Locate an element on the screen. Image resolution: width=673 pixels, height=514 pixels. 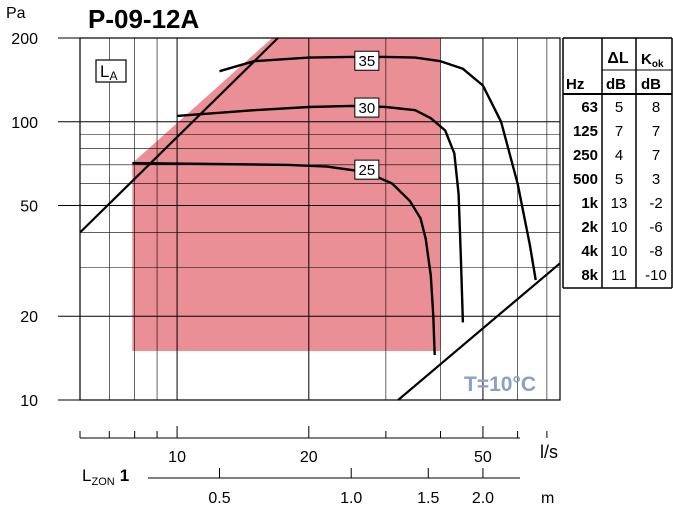
chart-title: P-09-12A is located at coordinates (143, 19).